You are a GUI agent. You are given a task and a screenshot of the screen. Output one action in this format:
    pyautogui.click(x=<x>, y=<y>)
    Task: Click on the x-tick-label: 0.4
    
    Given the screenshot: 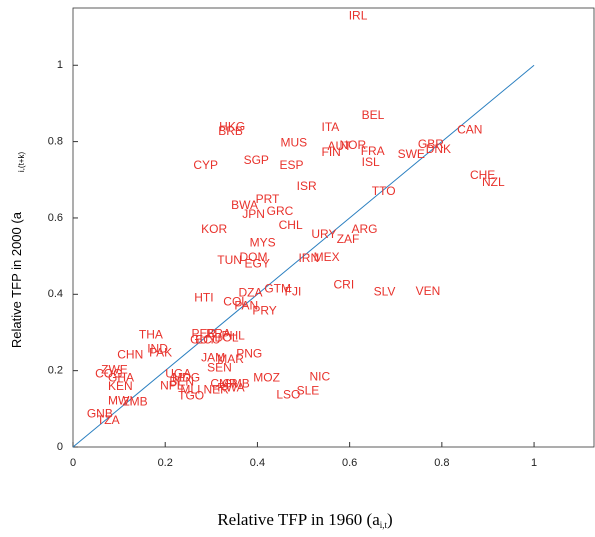 What is the action you would take?
    pyautogui.click(x=257, y=463)
    